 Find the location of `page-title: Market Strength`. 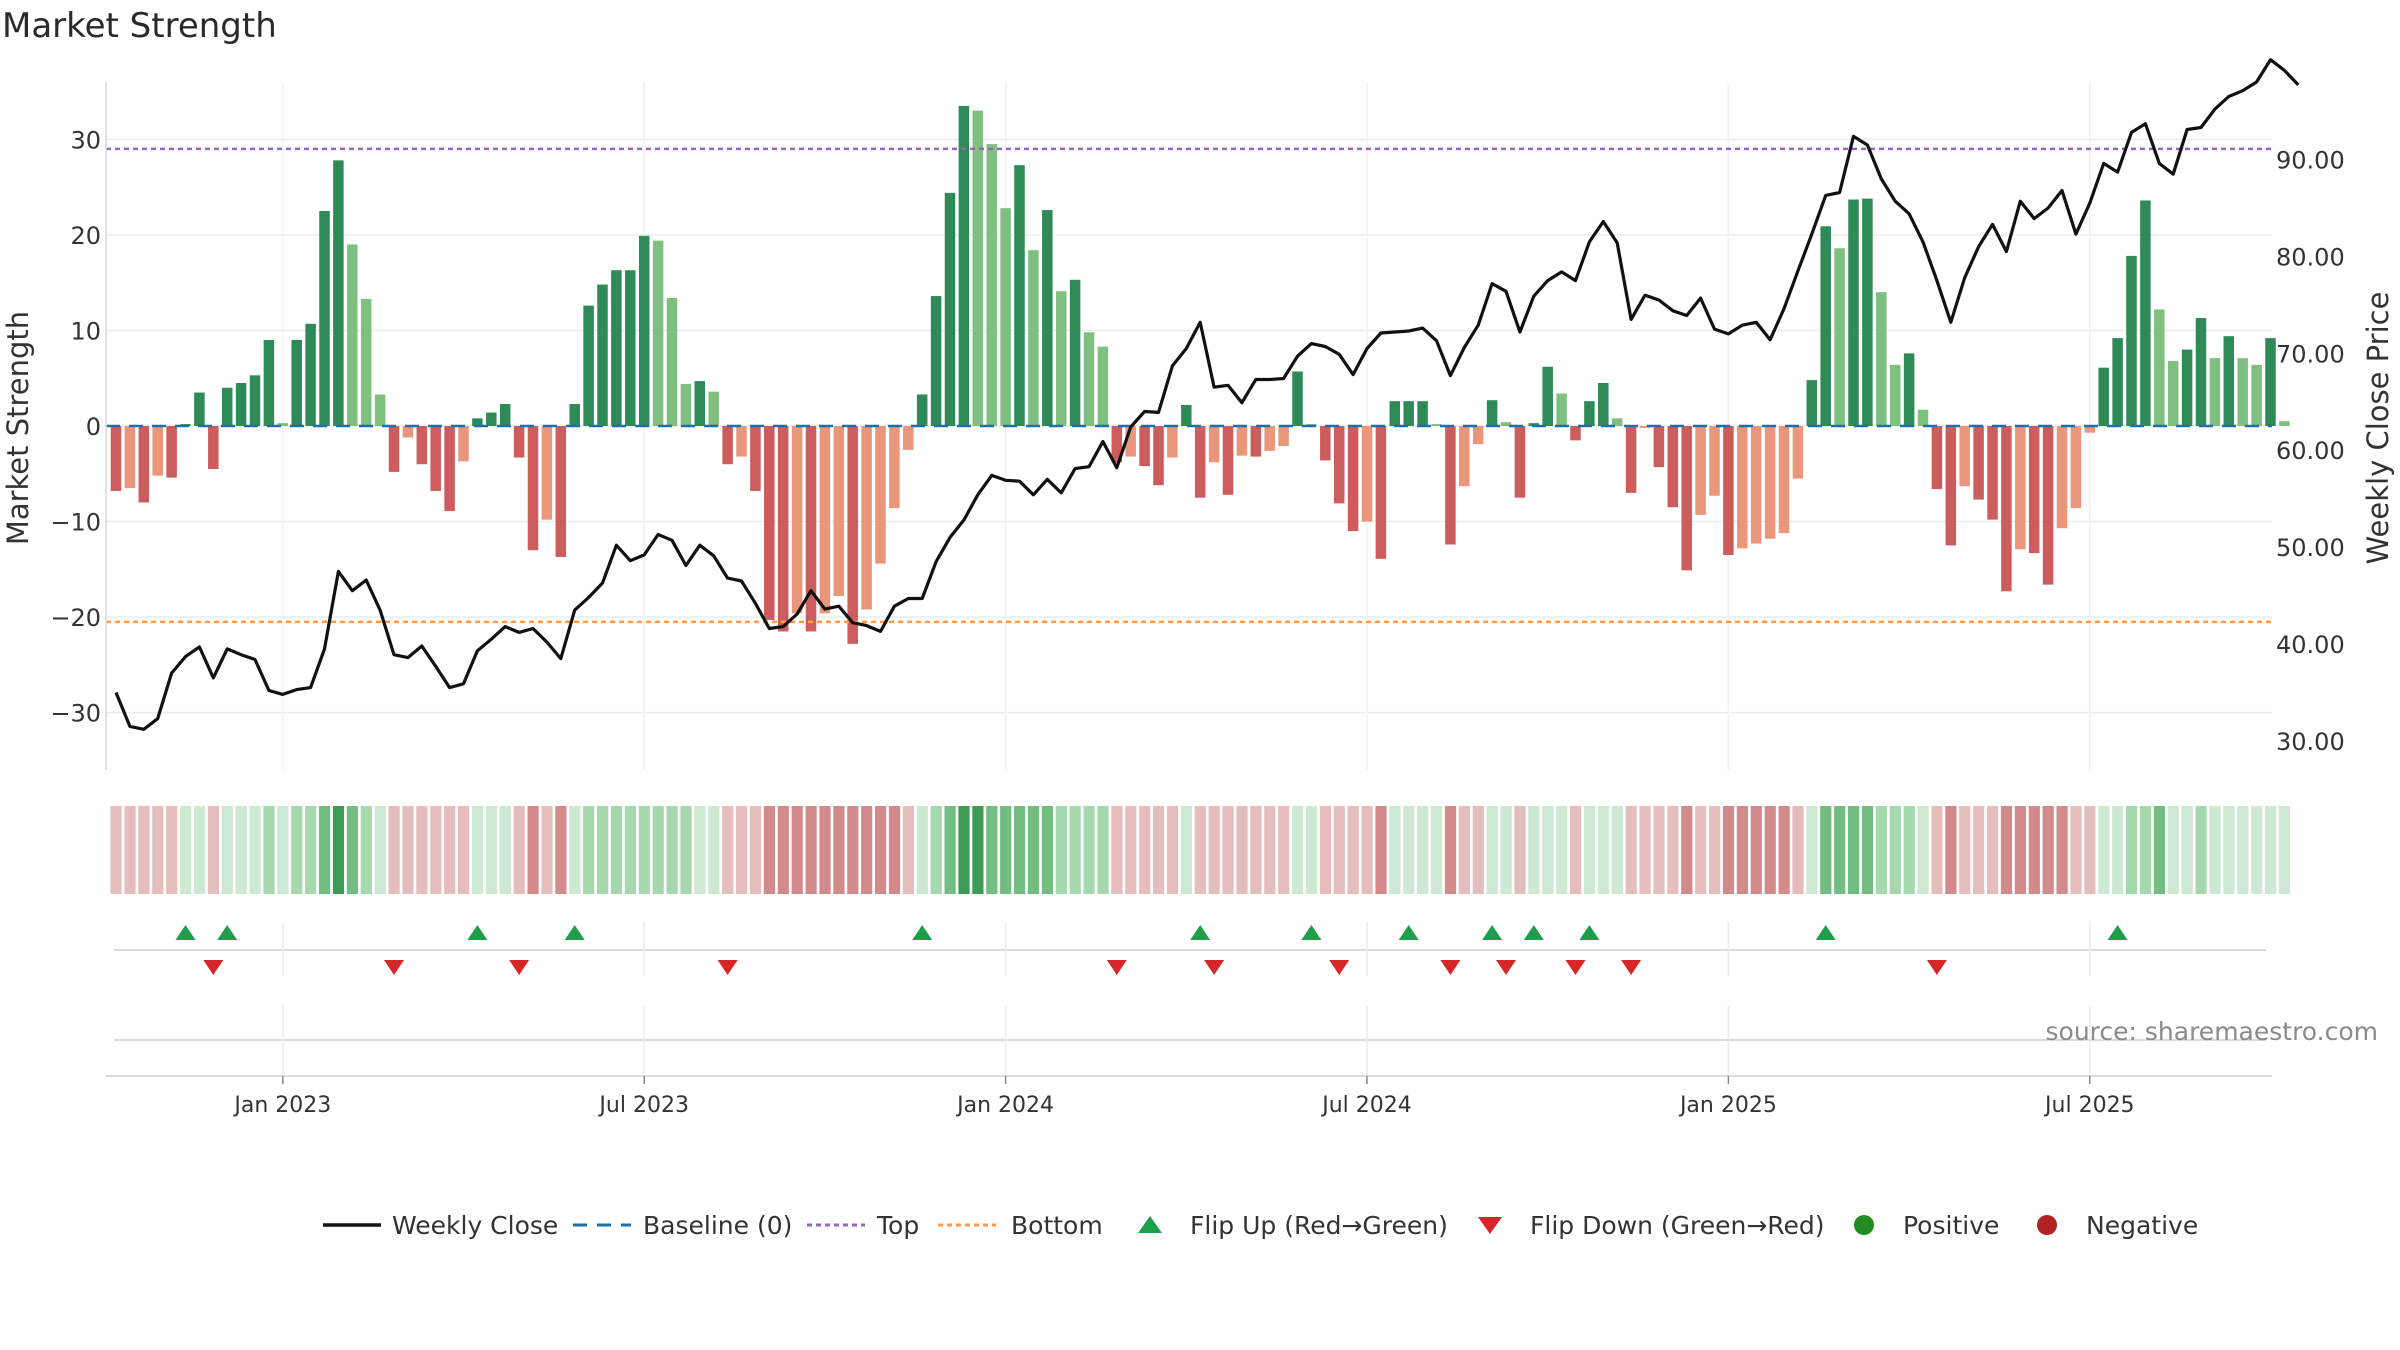

page-title: Market Strength is located at coordinates (139, 26).